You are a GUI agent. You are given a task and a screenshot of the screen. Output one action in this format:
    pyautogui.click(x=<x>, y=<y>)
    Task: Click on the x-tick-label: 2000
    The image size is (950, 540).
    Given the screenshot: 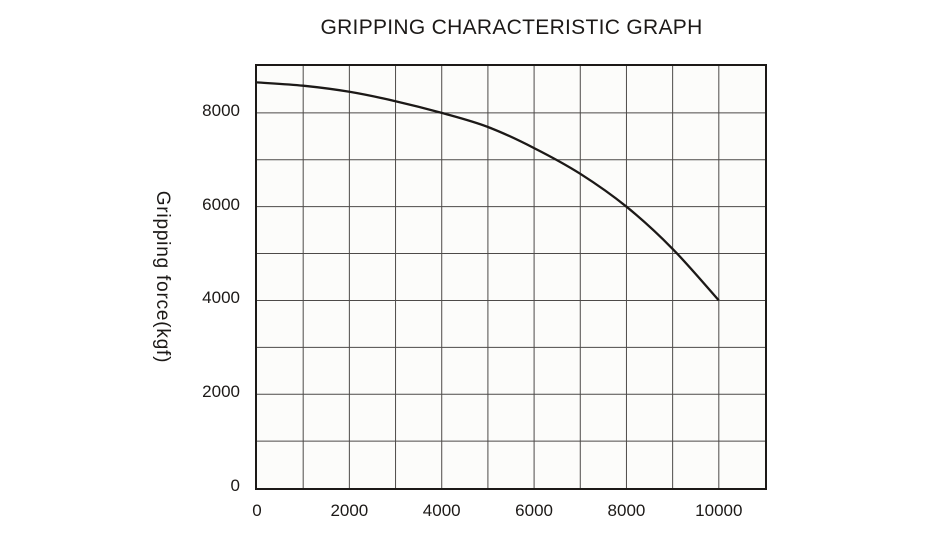 What is the action you would take?
    pyautogui.click(x=349, y=510)
    